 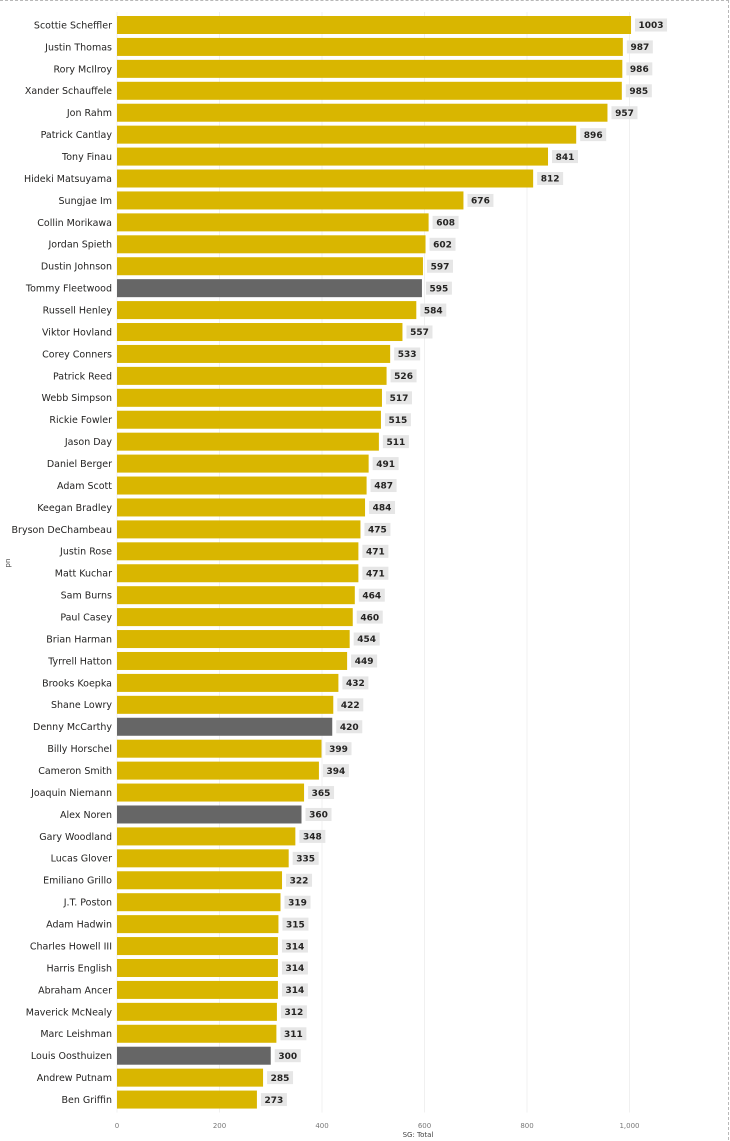 What do you see at coordinates (638, 92) in the screenshot?
I see `data-label: 985` at bounding box center [638, 92].